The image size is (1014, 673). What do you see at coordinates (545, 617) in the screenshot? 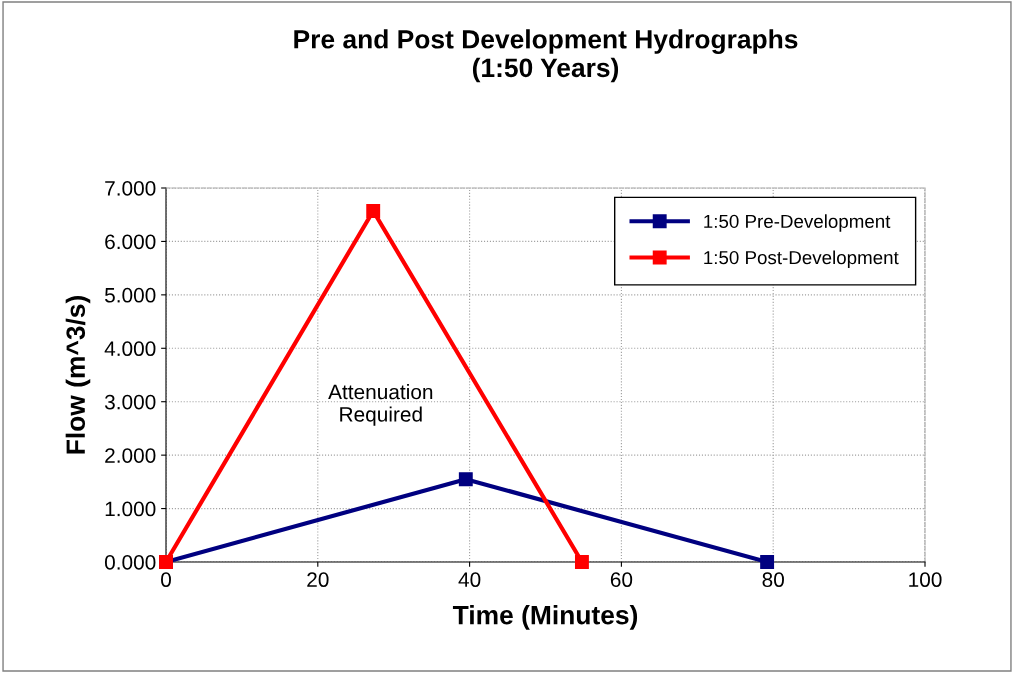
I see `x-axis-title: Time (Minutes)` at bounding box center [545, 617].